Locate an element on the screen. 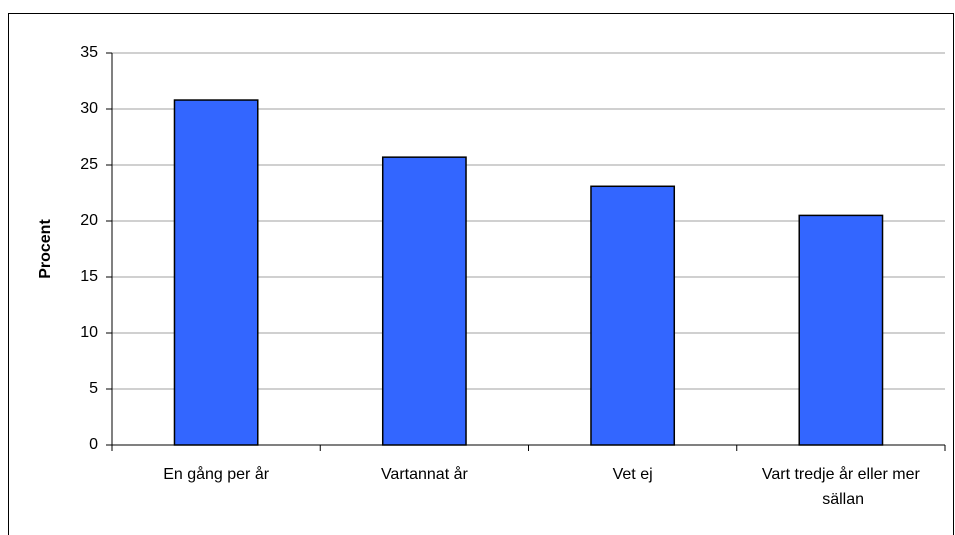 This screenshot has width=955, height=535. x-tick-label: Vartannat år is located at coordinates (425, 474).